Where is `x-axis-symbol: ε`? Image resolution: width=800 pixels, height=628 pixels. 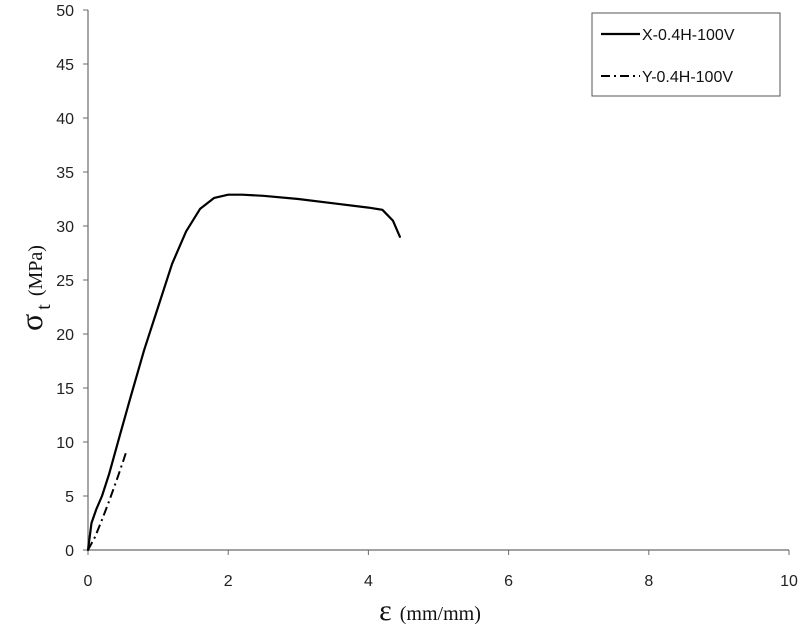
x-axis-symbol: ε is located at coordinates (385, 610).